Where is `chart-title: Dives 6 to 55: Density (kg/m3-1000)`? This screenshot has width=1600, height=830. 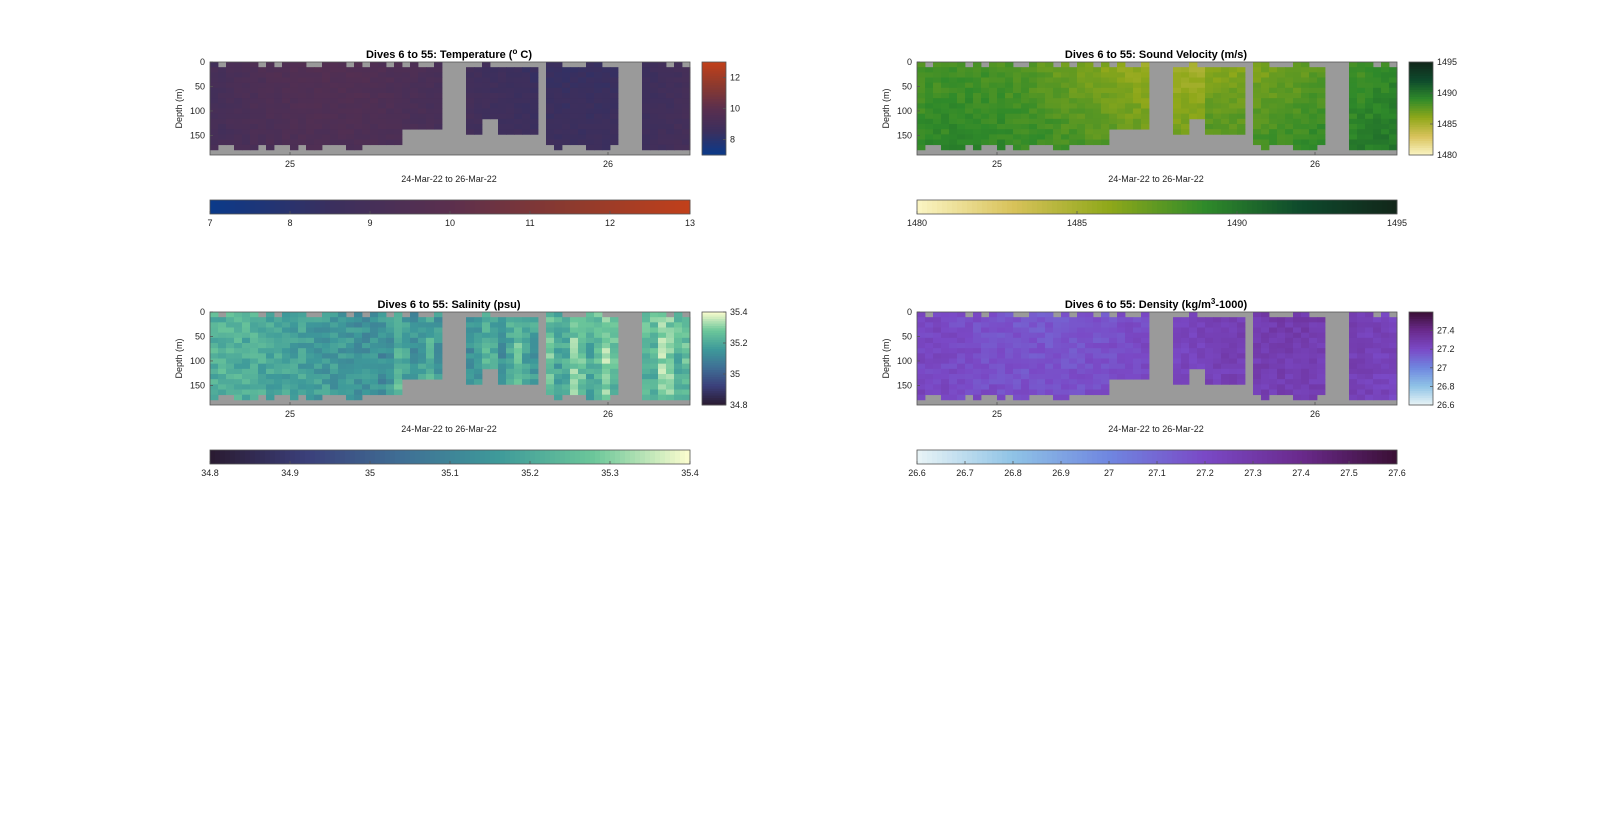 chart-title: Dives 6 to 55: Density (kg/m3-1000) is located at coordinates (1156, 304).